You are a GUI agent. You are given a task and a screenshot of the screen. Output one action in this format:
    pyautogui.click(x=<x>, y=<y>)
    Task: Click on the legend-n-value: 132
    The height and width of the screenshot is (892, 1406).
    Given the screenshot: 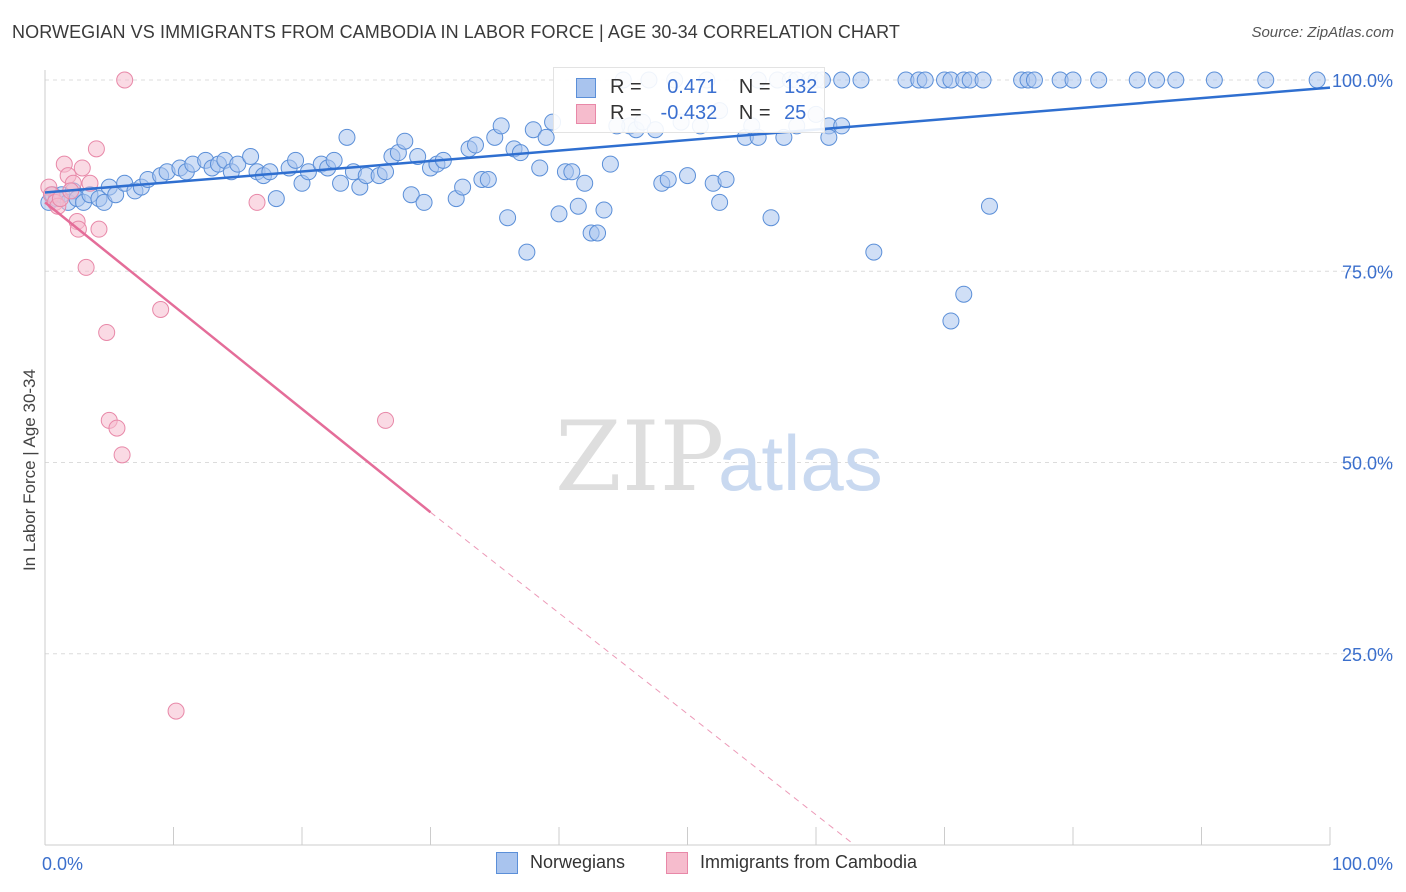 What is the action you would take?
    pyautogui.click(x=801, y=87)
    